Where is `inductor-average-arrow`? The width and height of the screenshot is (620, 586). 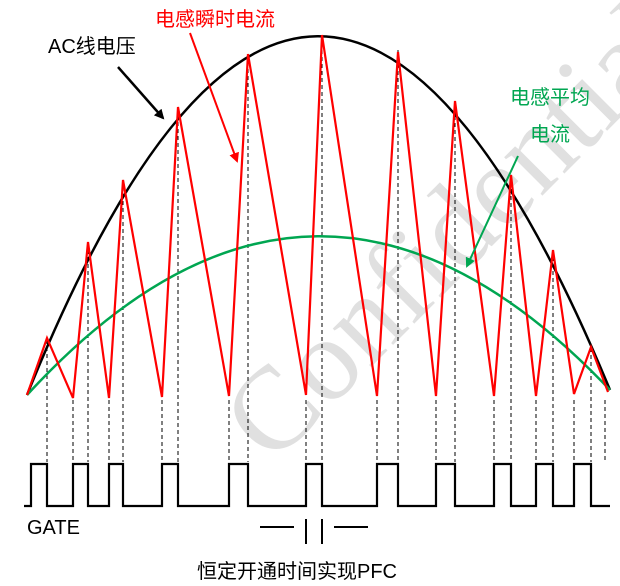 inductor-average-arrow is located at coordinates (492, 211).